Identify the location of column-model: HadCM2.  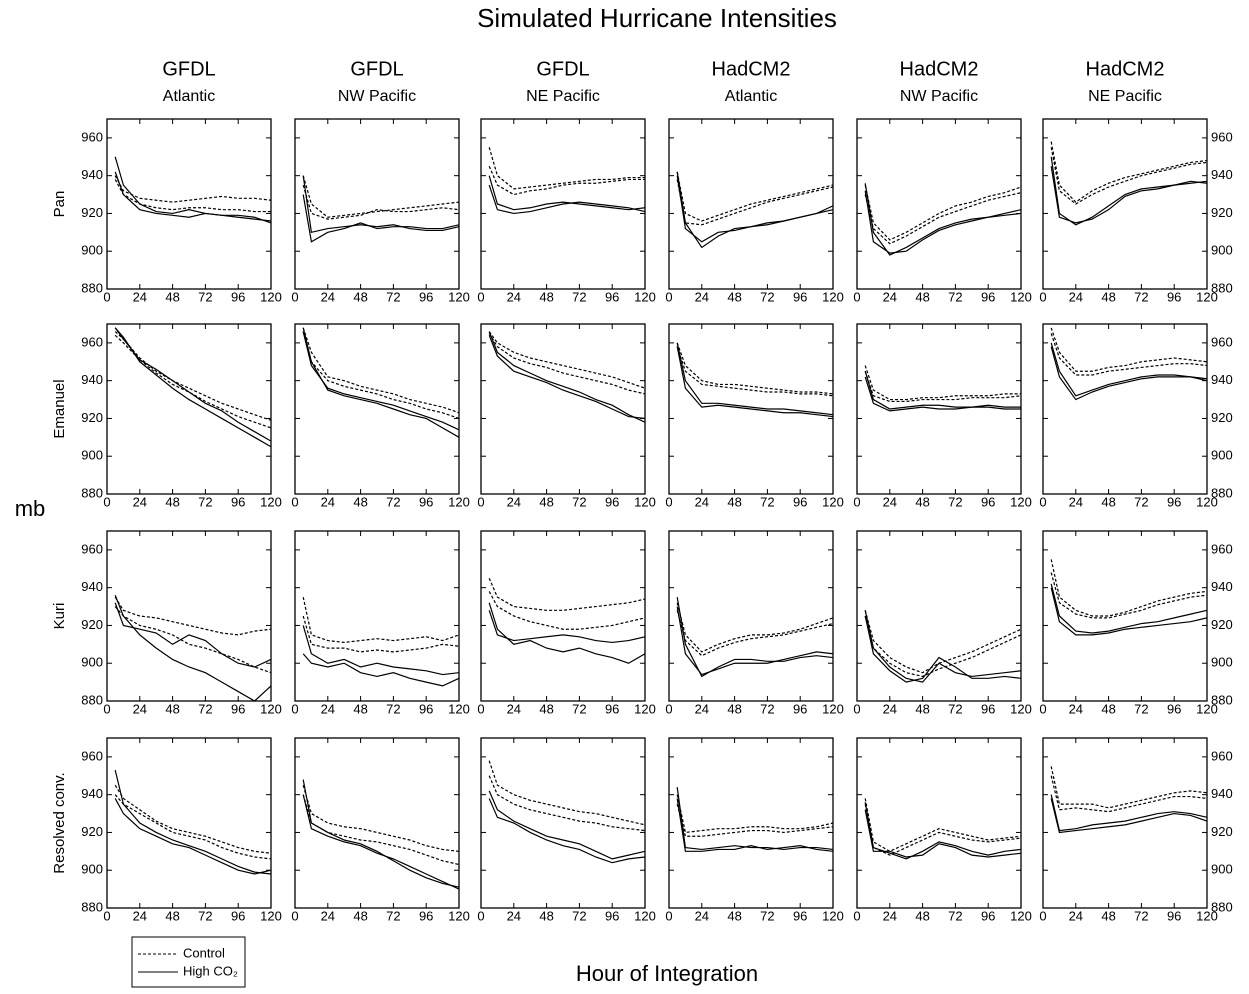
(939, 69).